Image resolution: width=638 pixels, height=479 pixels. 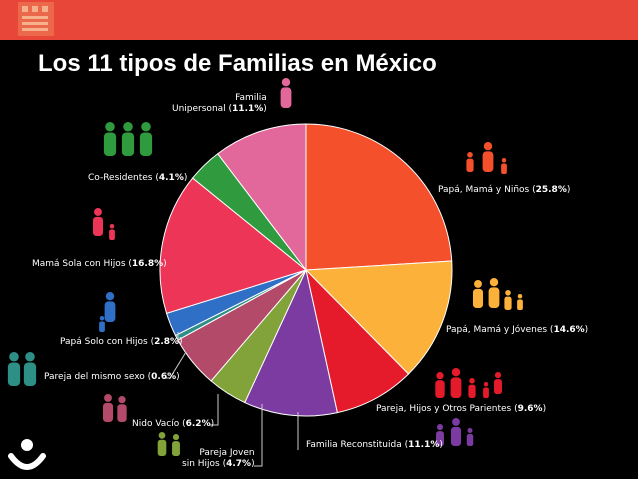 I want to click on slice-pct-4: 4.7%, so click(x=239, y=464).